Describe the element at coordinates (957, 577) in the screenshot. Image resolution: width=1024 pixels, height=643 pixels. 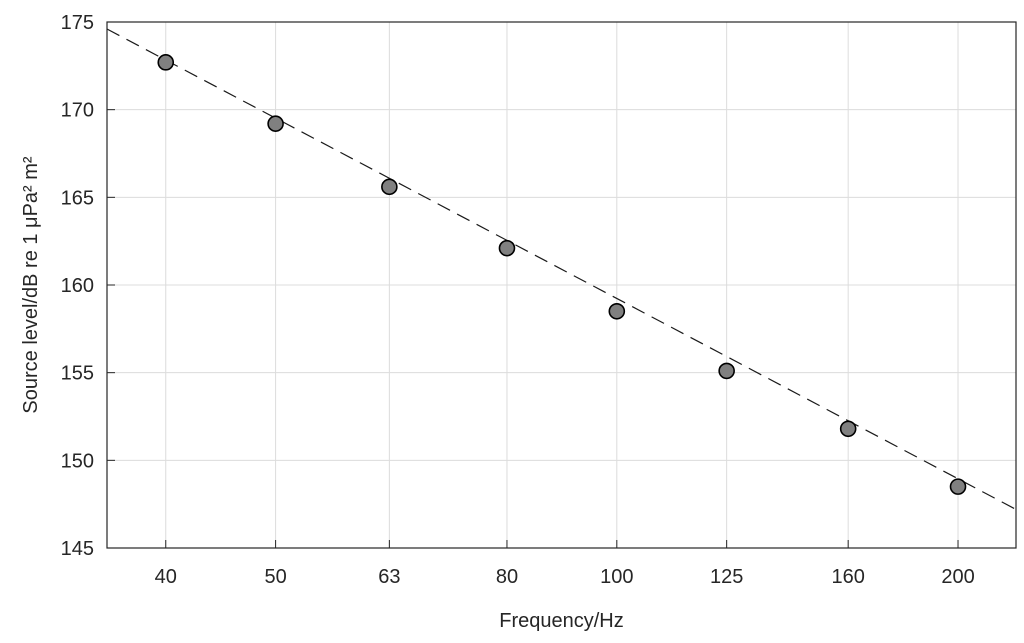
I see `x-tick-label: 200` at that location.